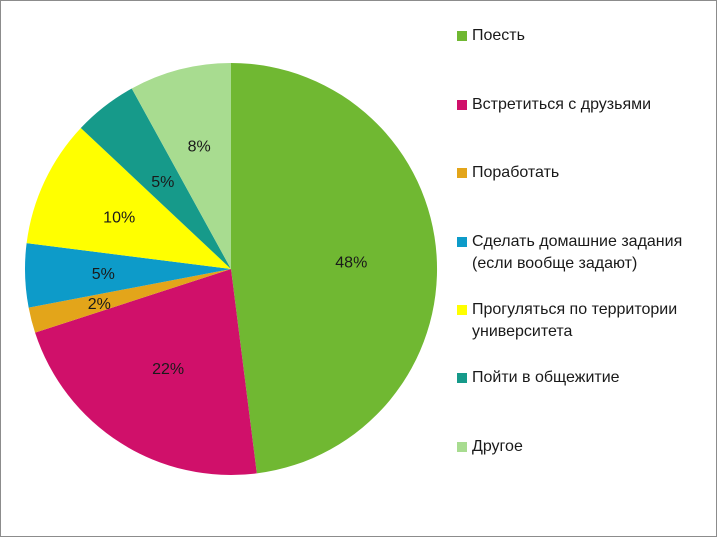  Describe the element at coordinates (497, 446) in the screenshot. I see `legend-label: Другое` at that location.